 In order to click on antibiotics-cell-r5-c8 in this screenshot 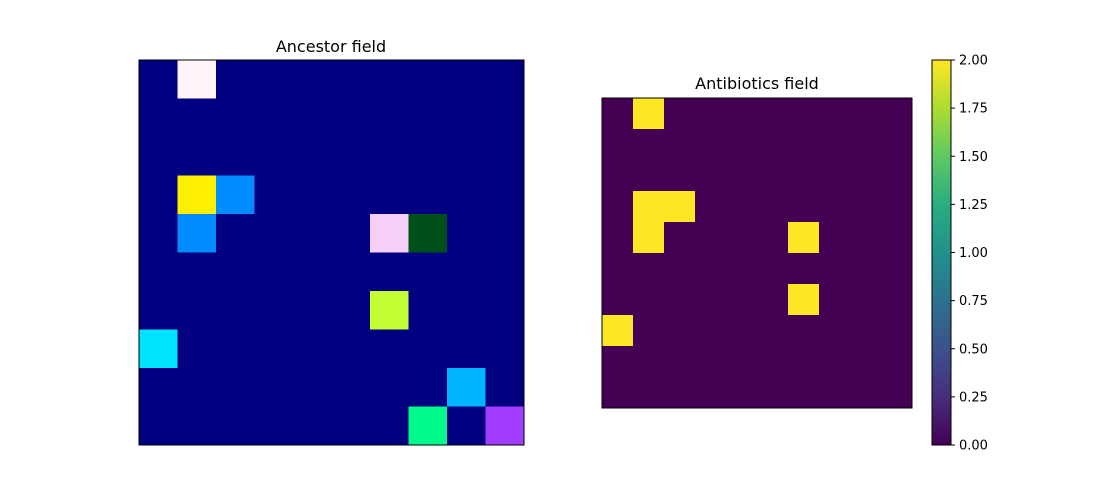, I will do `click(866, 269)`.